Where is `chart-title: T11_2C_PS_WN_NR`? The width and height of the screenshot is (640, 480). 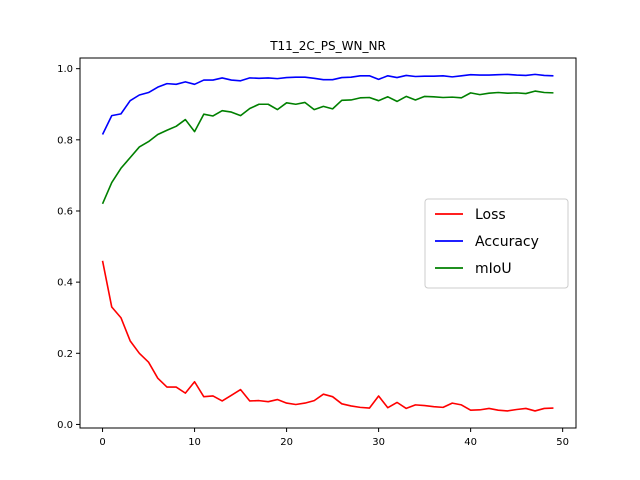 chart-title: T11_2C_PS_WN_NR is located at coordinates (327, 46).